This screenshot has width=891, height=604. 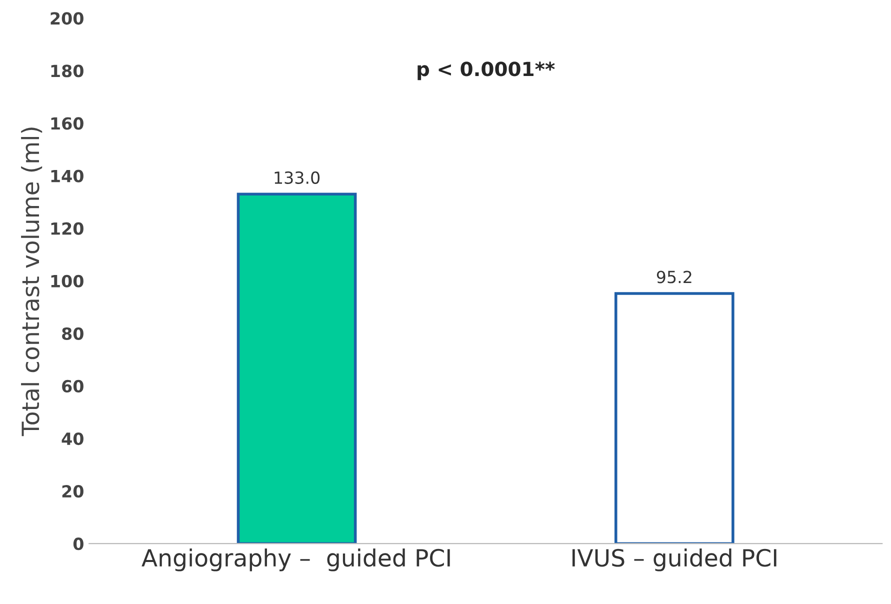 What do you see at coordinates (73, 333) in the screenshot?
I see `y-tick-label: 80` at bounding box center [73, 333].